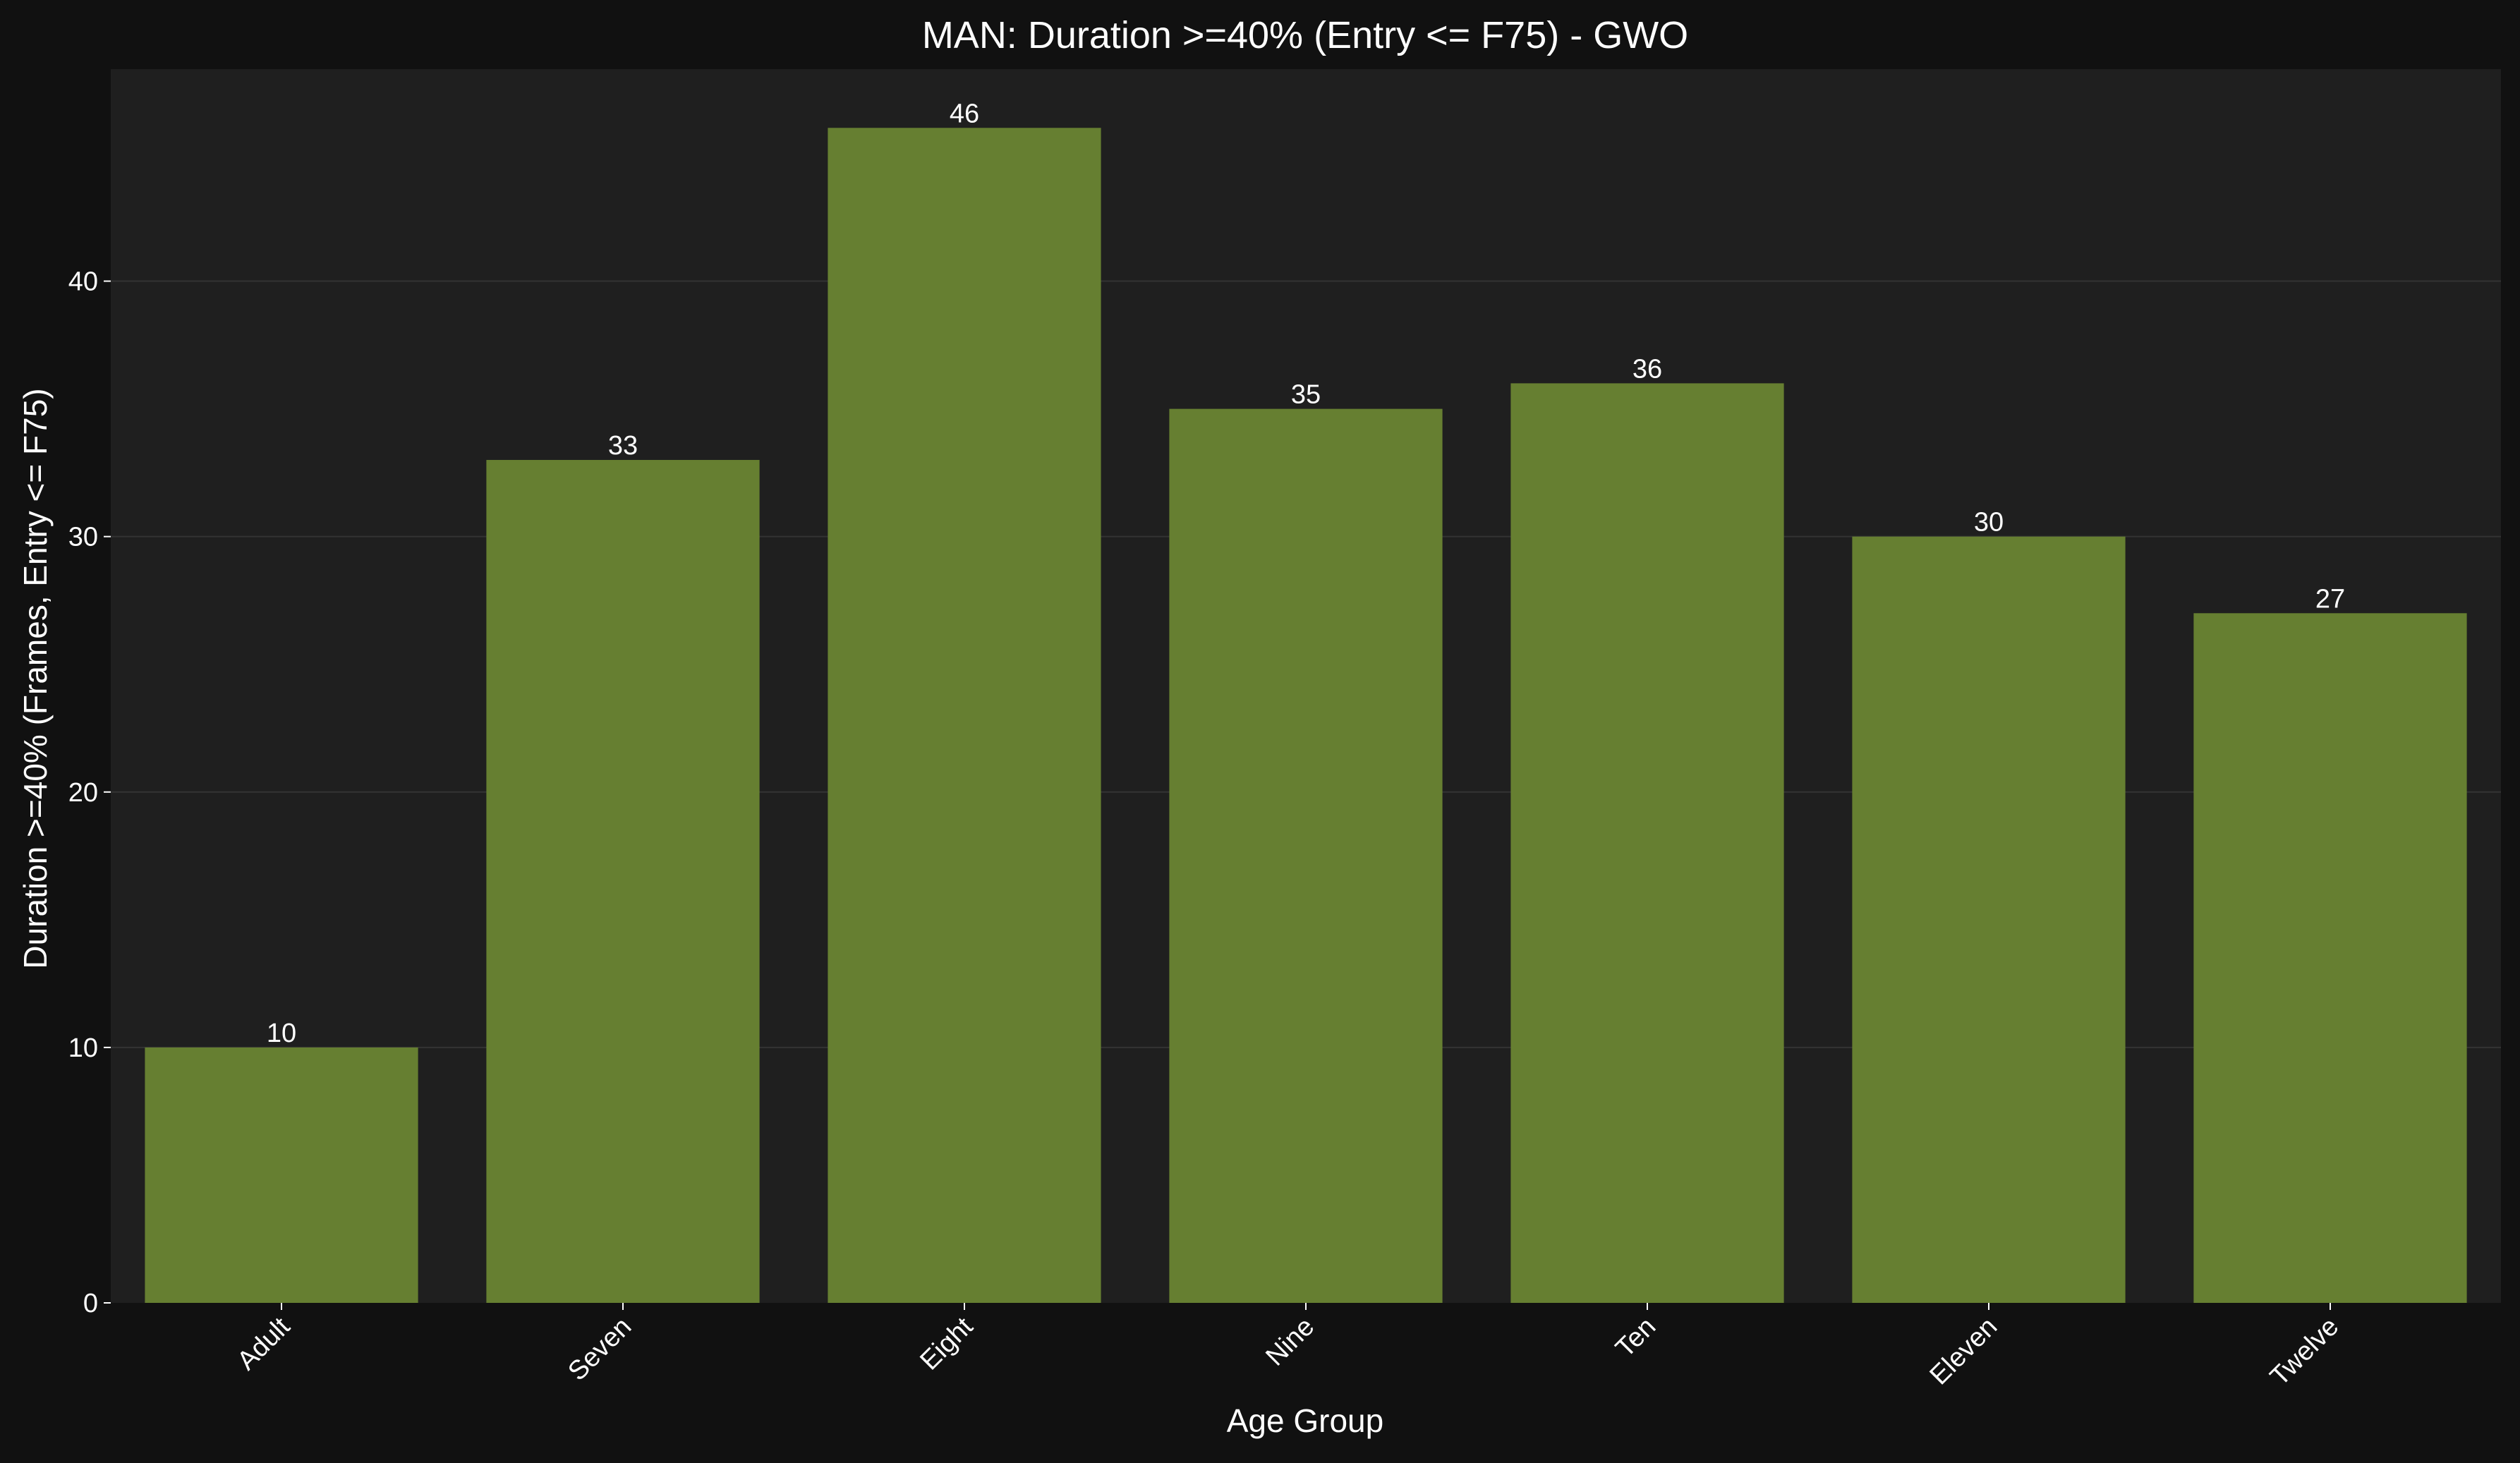 Image resolution: width=2520 pixels, height=1463 pixels. I want to click on data-label: 33, so click(623, 446).